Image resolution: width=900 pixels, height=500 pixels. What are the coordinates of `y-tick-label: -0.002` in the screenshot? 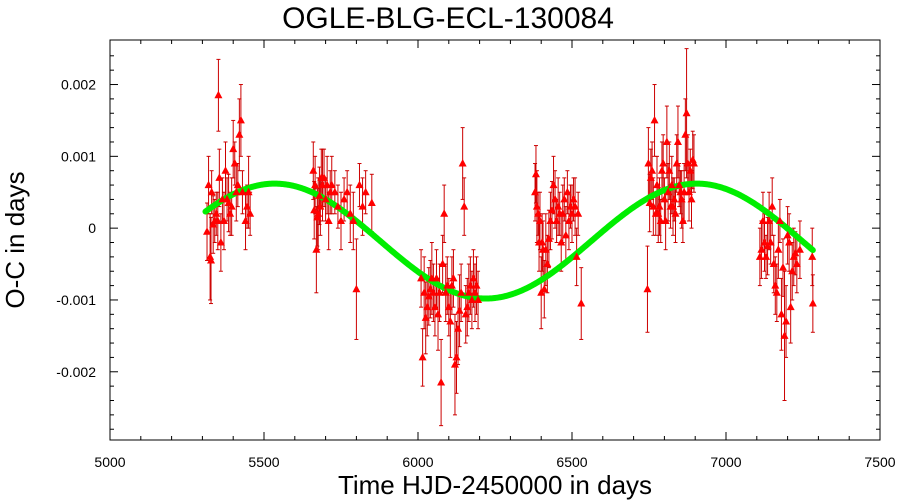 It's located at (76, 372).